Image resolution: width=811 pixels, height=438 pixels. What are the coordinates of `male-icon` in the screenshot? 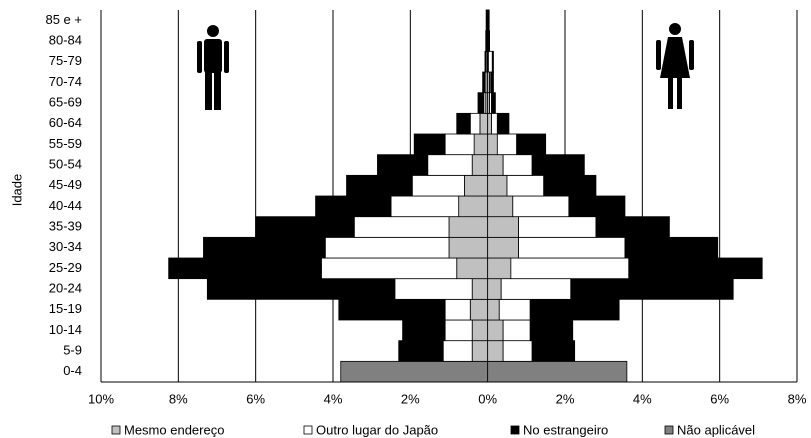 It's located at (213, 67).